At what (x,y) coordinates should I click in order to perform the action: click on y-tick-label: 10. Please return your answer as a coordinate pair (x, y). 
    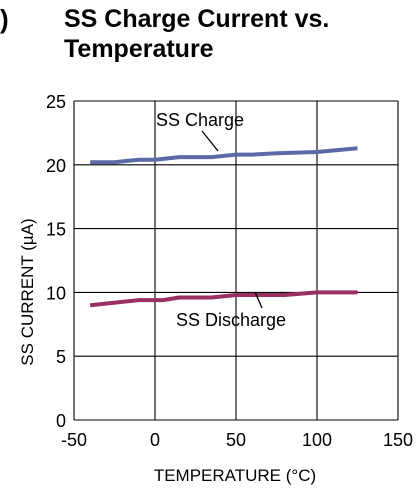
    Looking at the image, I should click on (56, 293).